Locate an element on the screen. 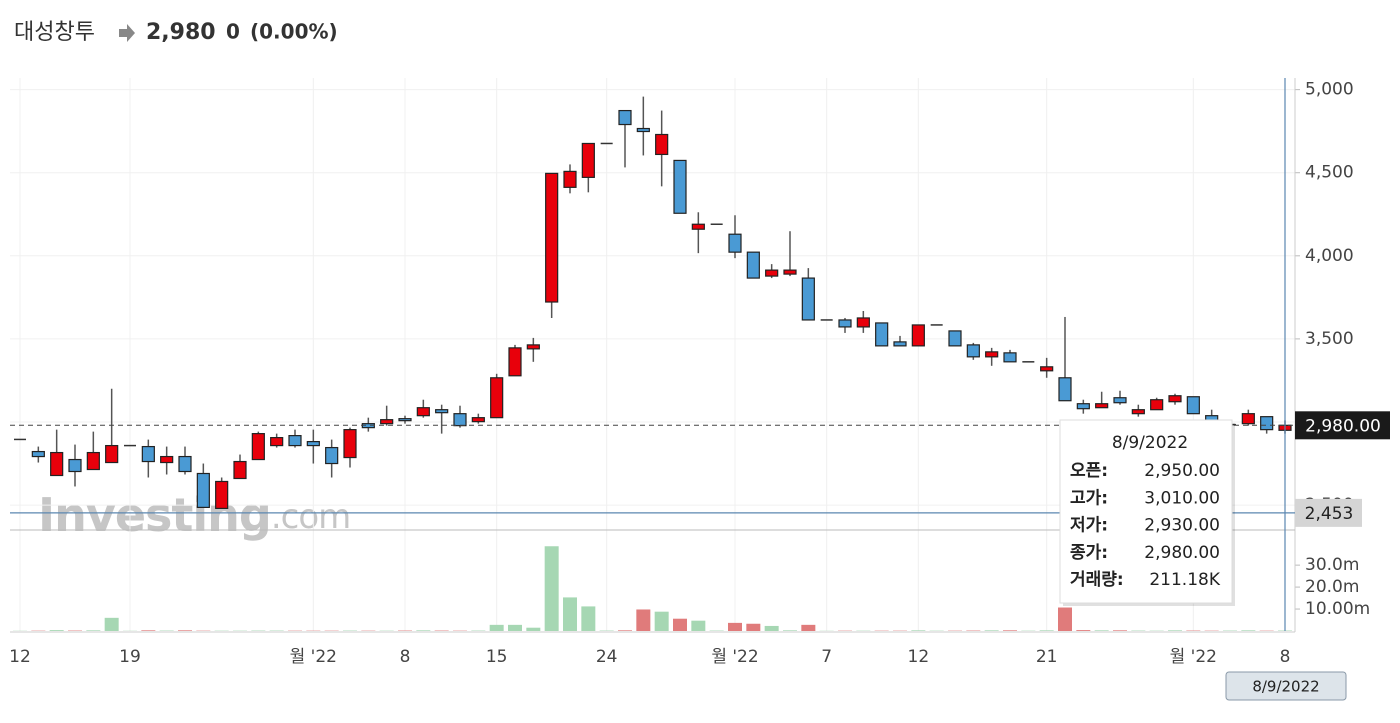 This screenshot has height=723, width=1400. x-tick-label: 21 is located at coordinates (1047, 657).